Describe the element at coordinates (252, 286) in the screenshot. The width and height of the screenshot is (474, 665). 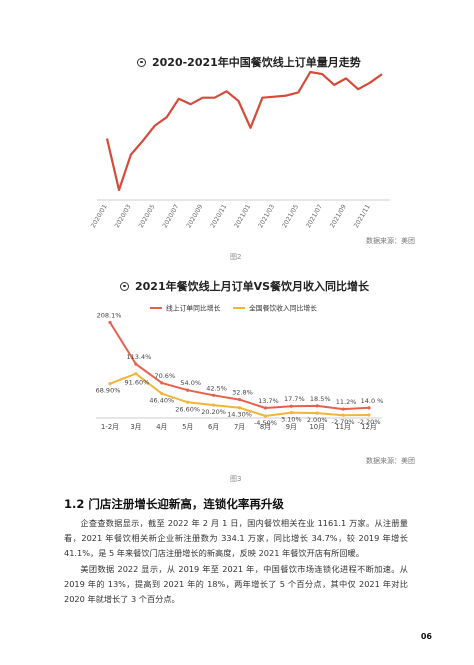
I see `chart2-title-text: 2021年餐饮线上月订单VS餐饮月收入同比增长` at that location.